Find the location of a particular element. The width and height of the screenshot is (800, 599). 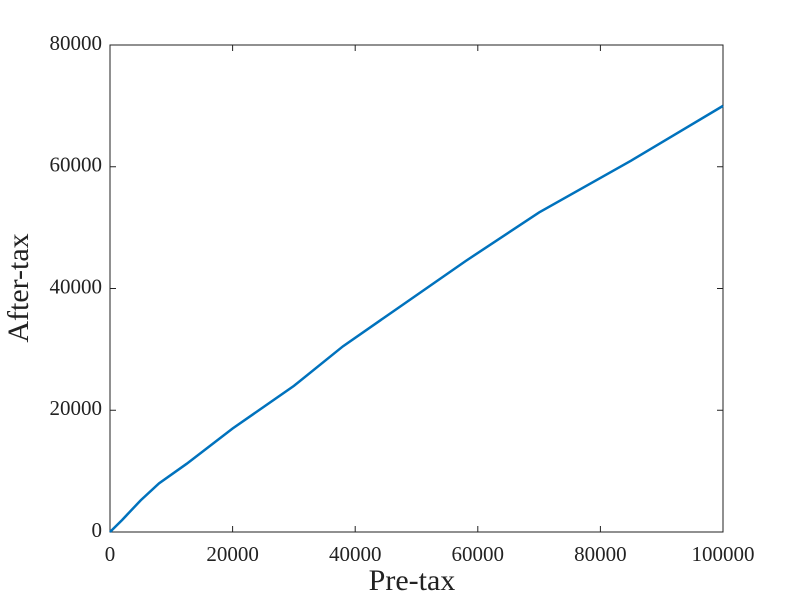

x-tick-label: 80000 is located at coordinates (600, 554).